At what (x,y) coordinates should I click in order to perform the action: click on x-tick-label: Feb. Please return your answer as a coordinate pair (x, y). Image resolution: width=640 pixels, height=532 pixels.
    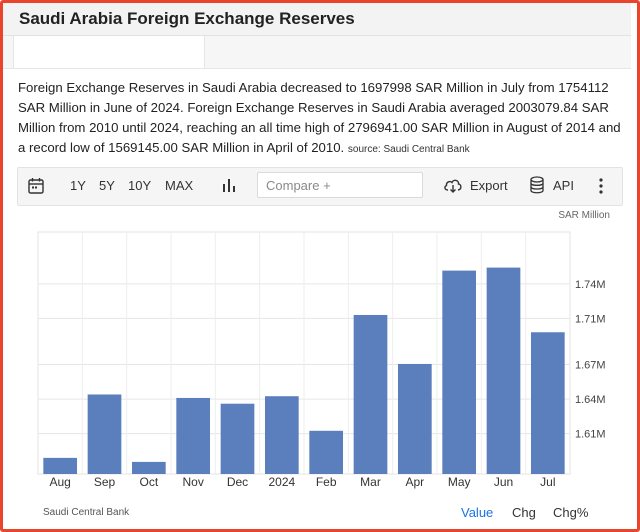
    Looking at the image, I should click on (326, 482).